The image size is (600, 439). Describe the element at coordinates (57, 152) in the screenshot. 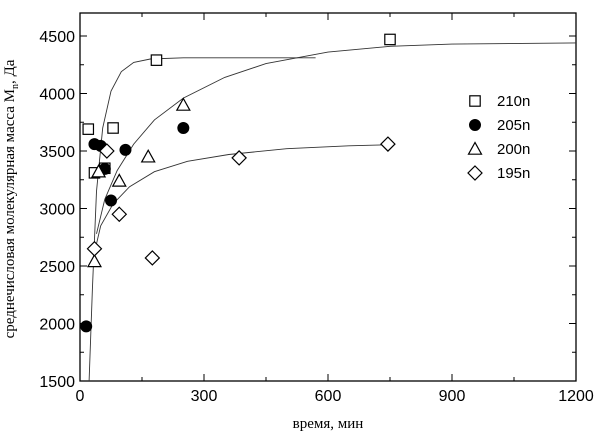

I see `y-tick-label: 3500` at that location.